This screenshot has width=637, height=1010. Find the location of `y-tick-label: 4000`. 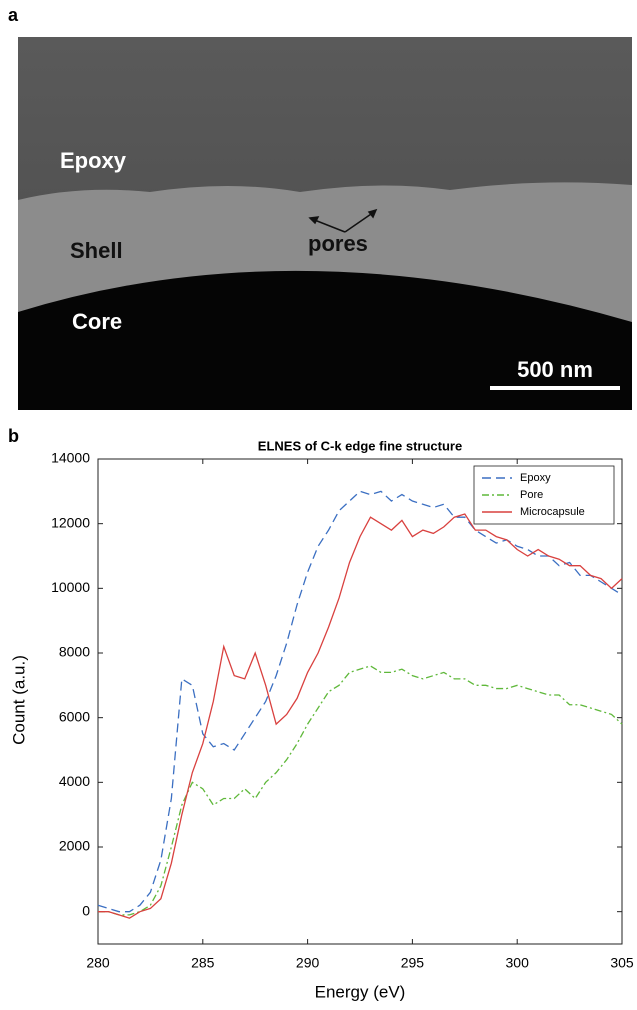

y-tick-label: 4000 is located at coordinates (74, 781).